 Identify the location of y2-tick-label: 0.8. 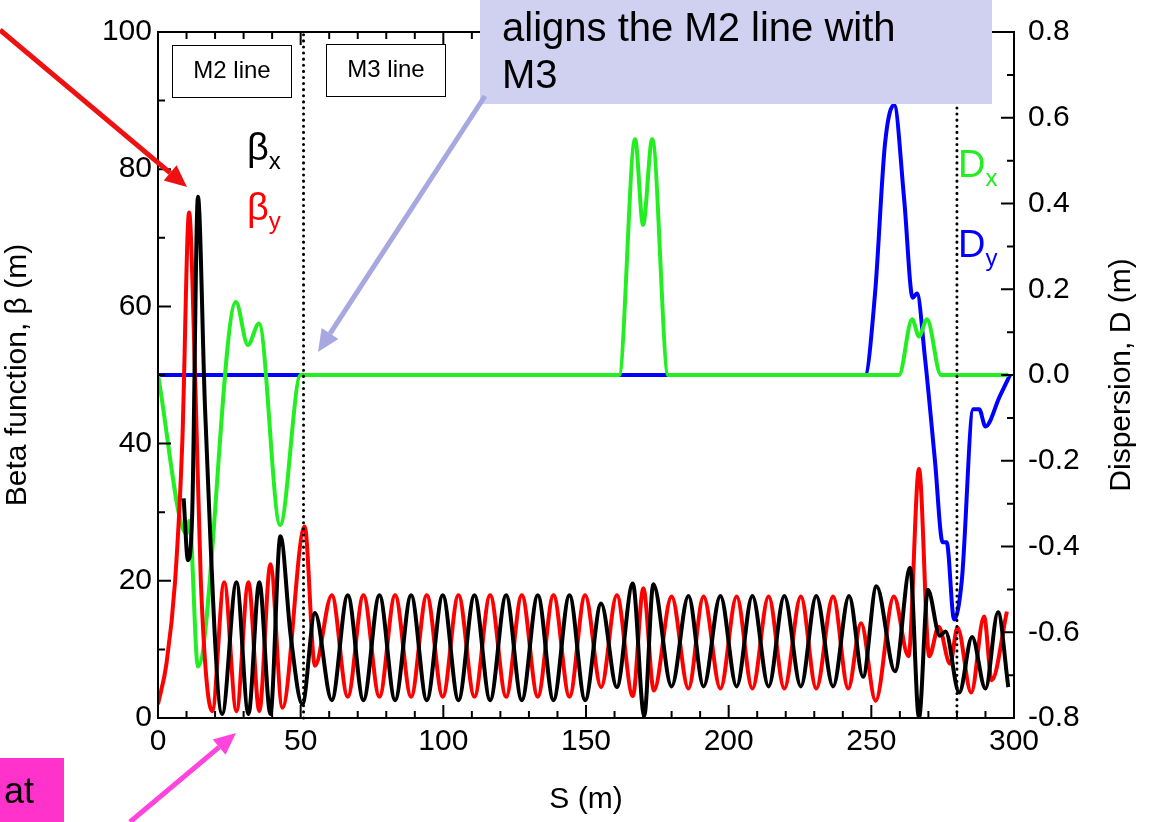
(1049, 30).